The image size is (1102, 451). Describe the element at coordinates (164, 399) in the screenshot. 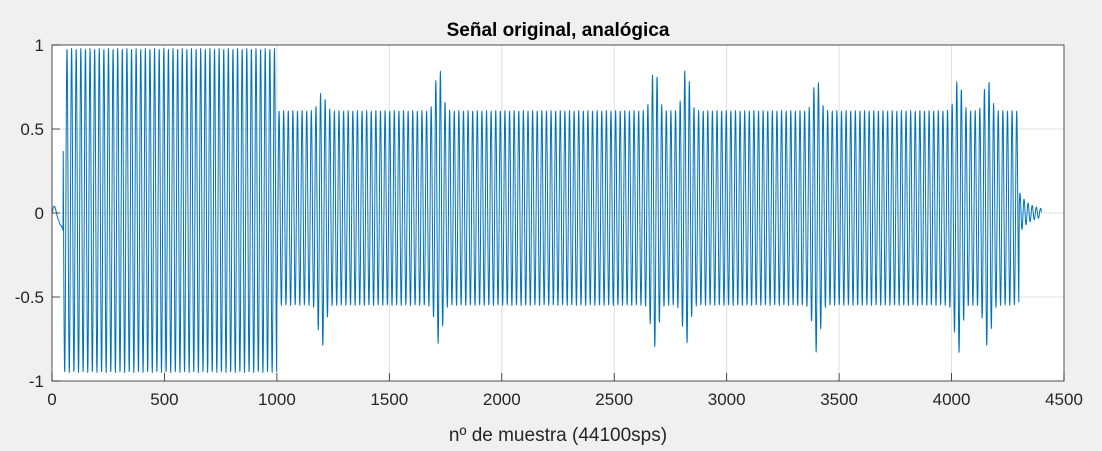

I see `x-tick-label: 500` at that location.